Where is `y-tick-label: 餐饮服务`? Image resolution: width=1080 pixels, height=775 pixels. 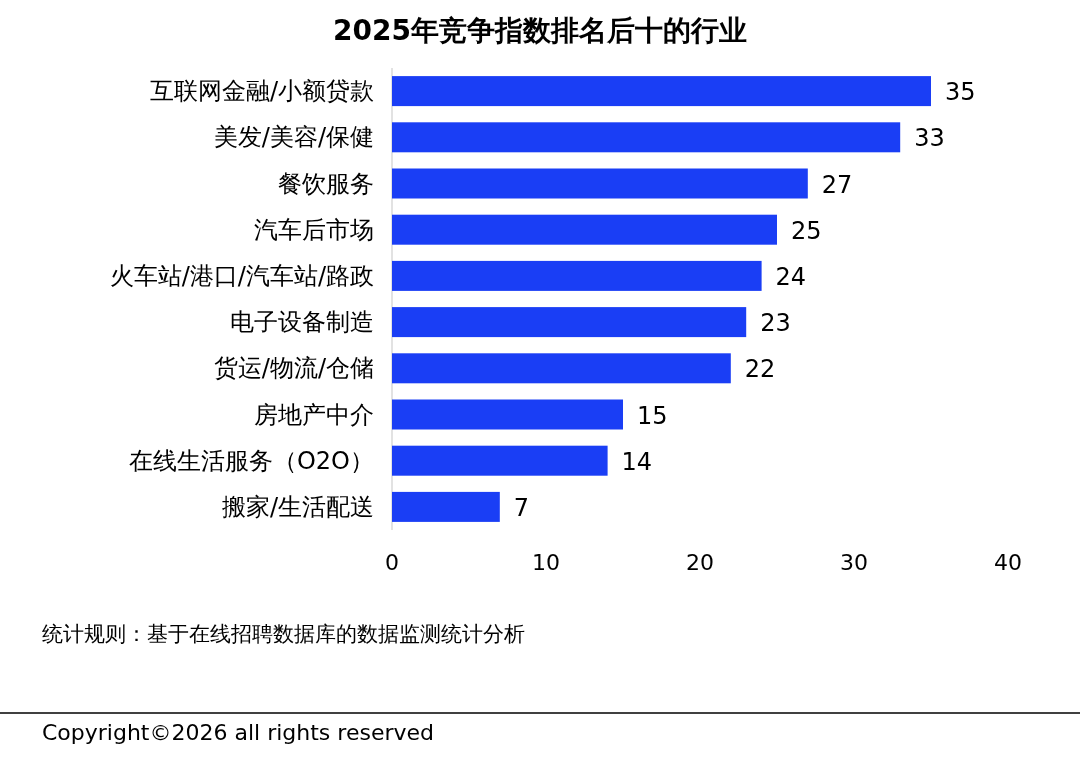 y-tick-label: 餐饮服务 is located at coordinates (326, 183).